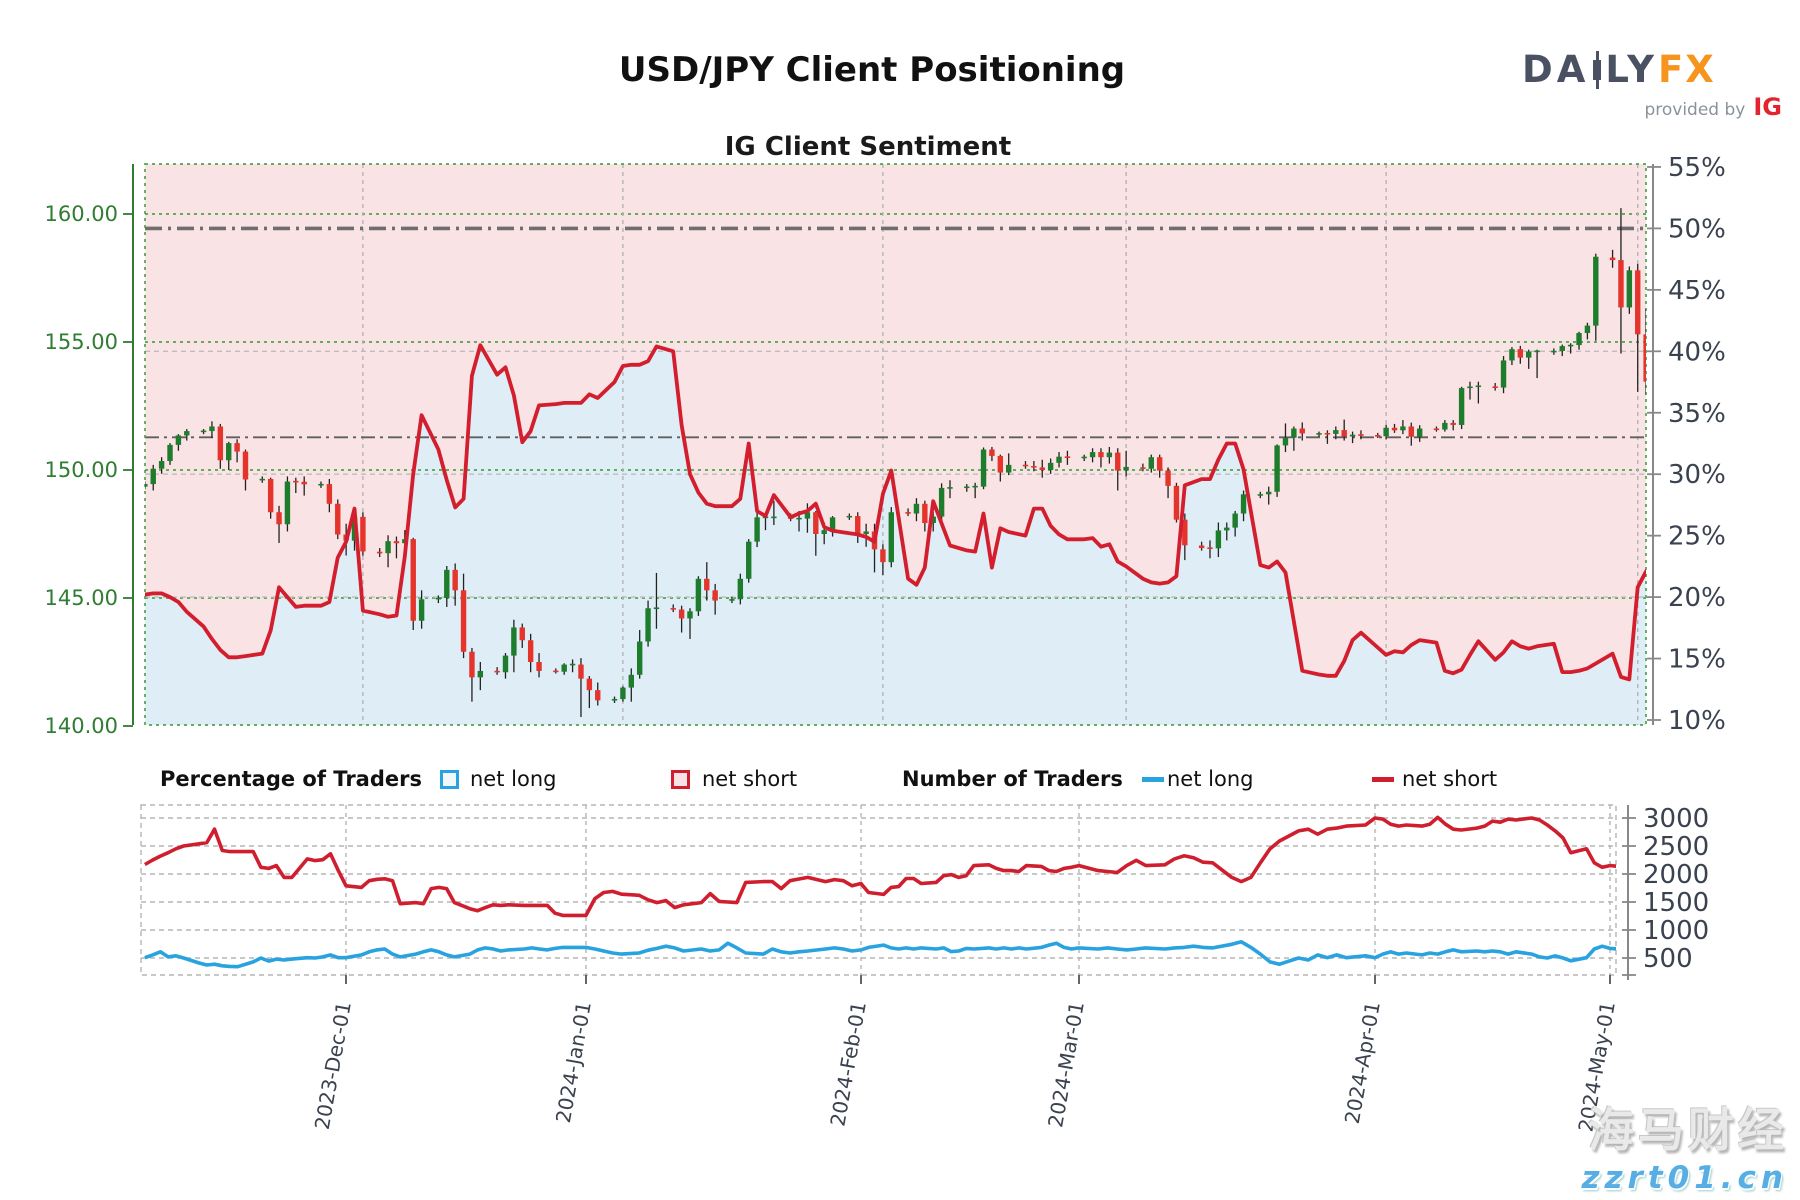 The image size is (1800, 1200). Describe the element at coordinates (1676, 903) in the screenshot. I see `count-tick-label: 1500` at that location.